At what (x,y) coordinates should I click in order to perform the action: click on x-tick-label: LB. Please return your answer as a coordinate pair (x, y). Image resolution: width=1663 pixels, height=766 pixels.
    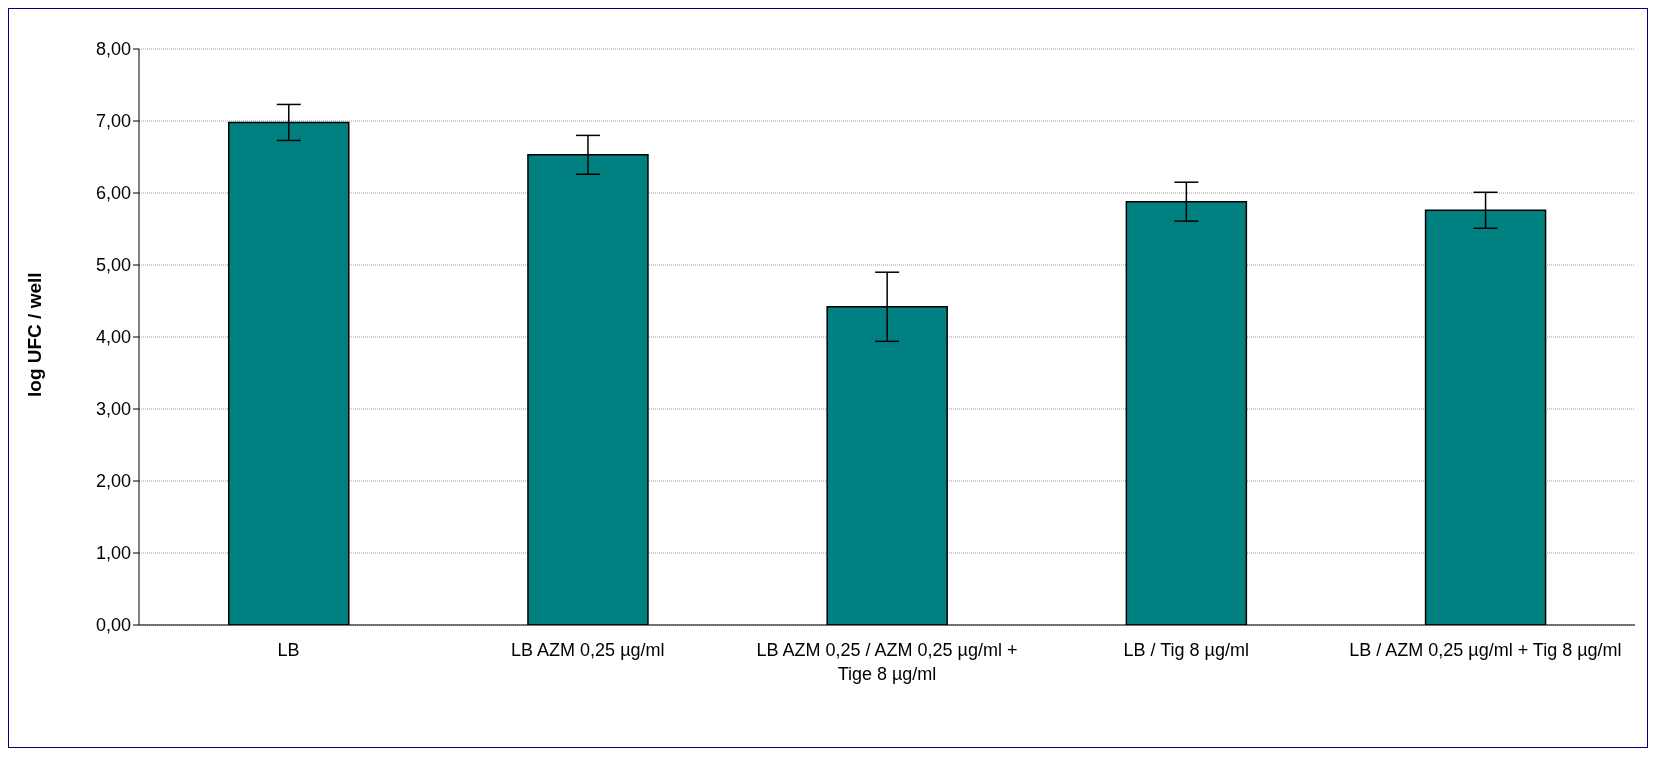
    Looking at the image, I should click on (288, 649).